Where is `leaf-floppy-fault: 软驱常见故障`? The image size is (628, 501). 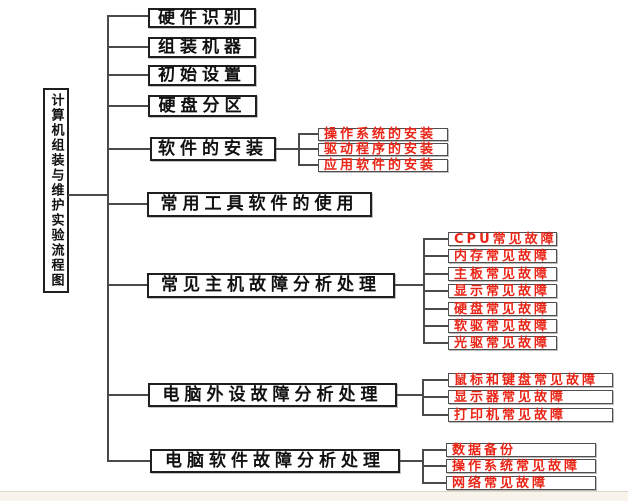 leaf-floppy-fault: 软驱常见故障 is located at coordinates (502, 326).